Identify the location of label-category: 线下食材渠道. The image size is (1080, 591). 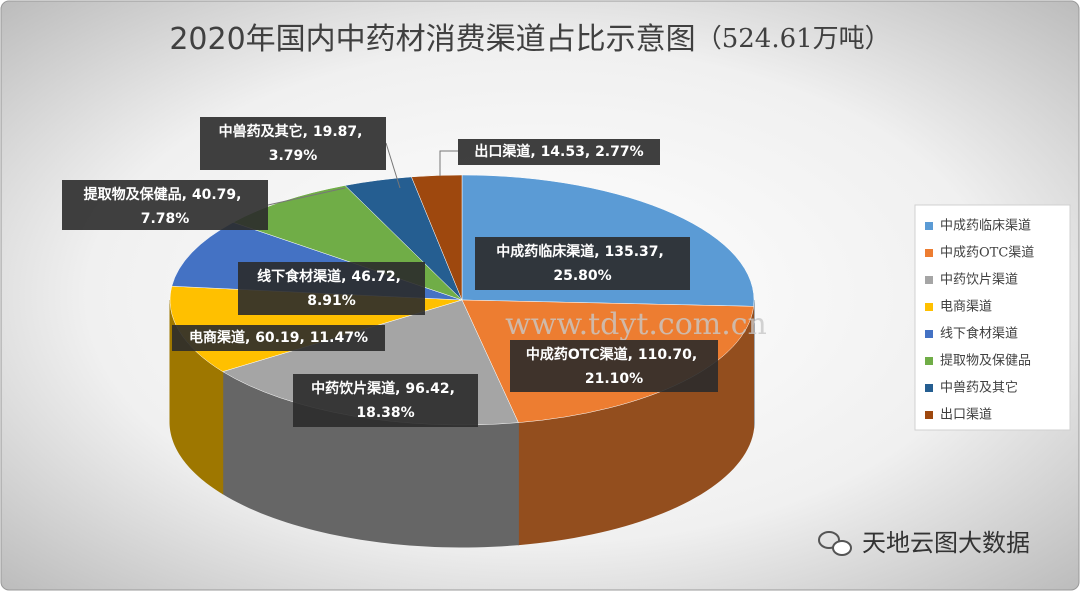
(299, 276).